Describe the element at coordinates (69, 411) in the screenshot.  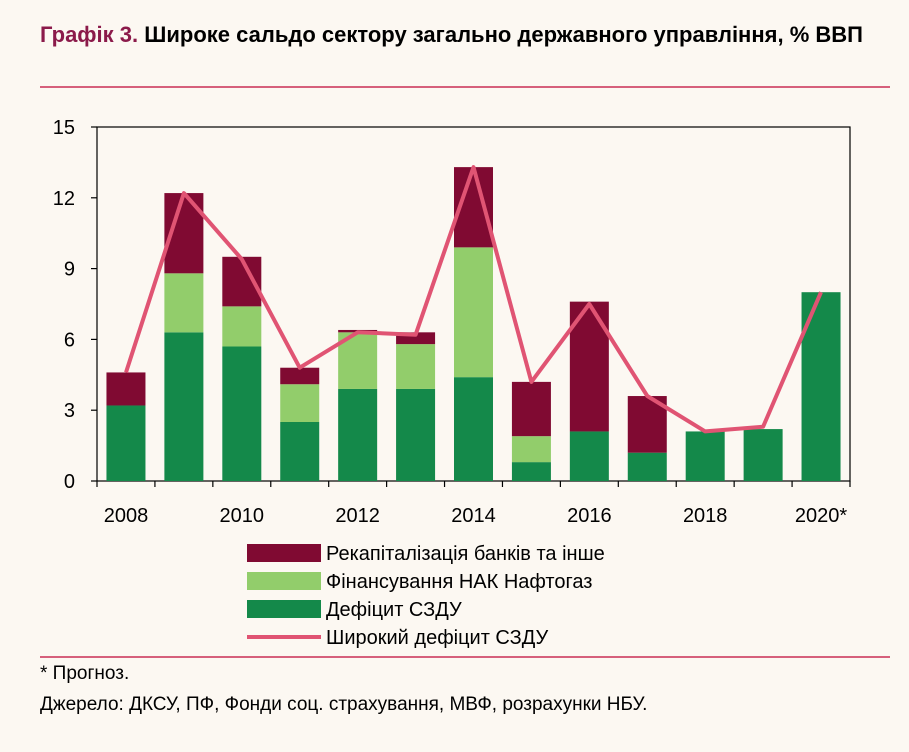
I see `y-tick-label: 3` at that location.